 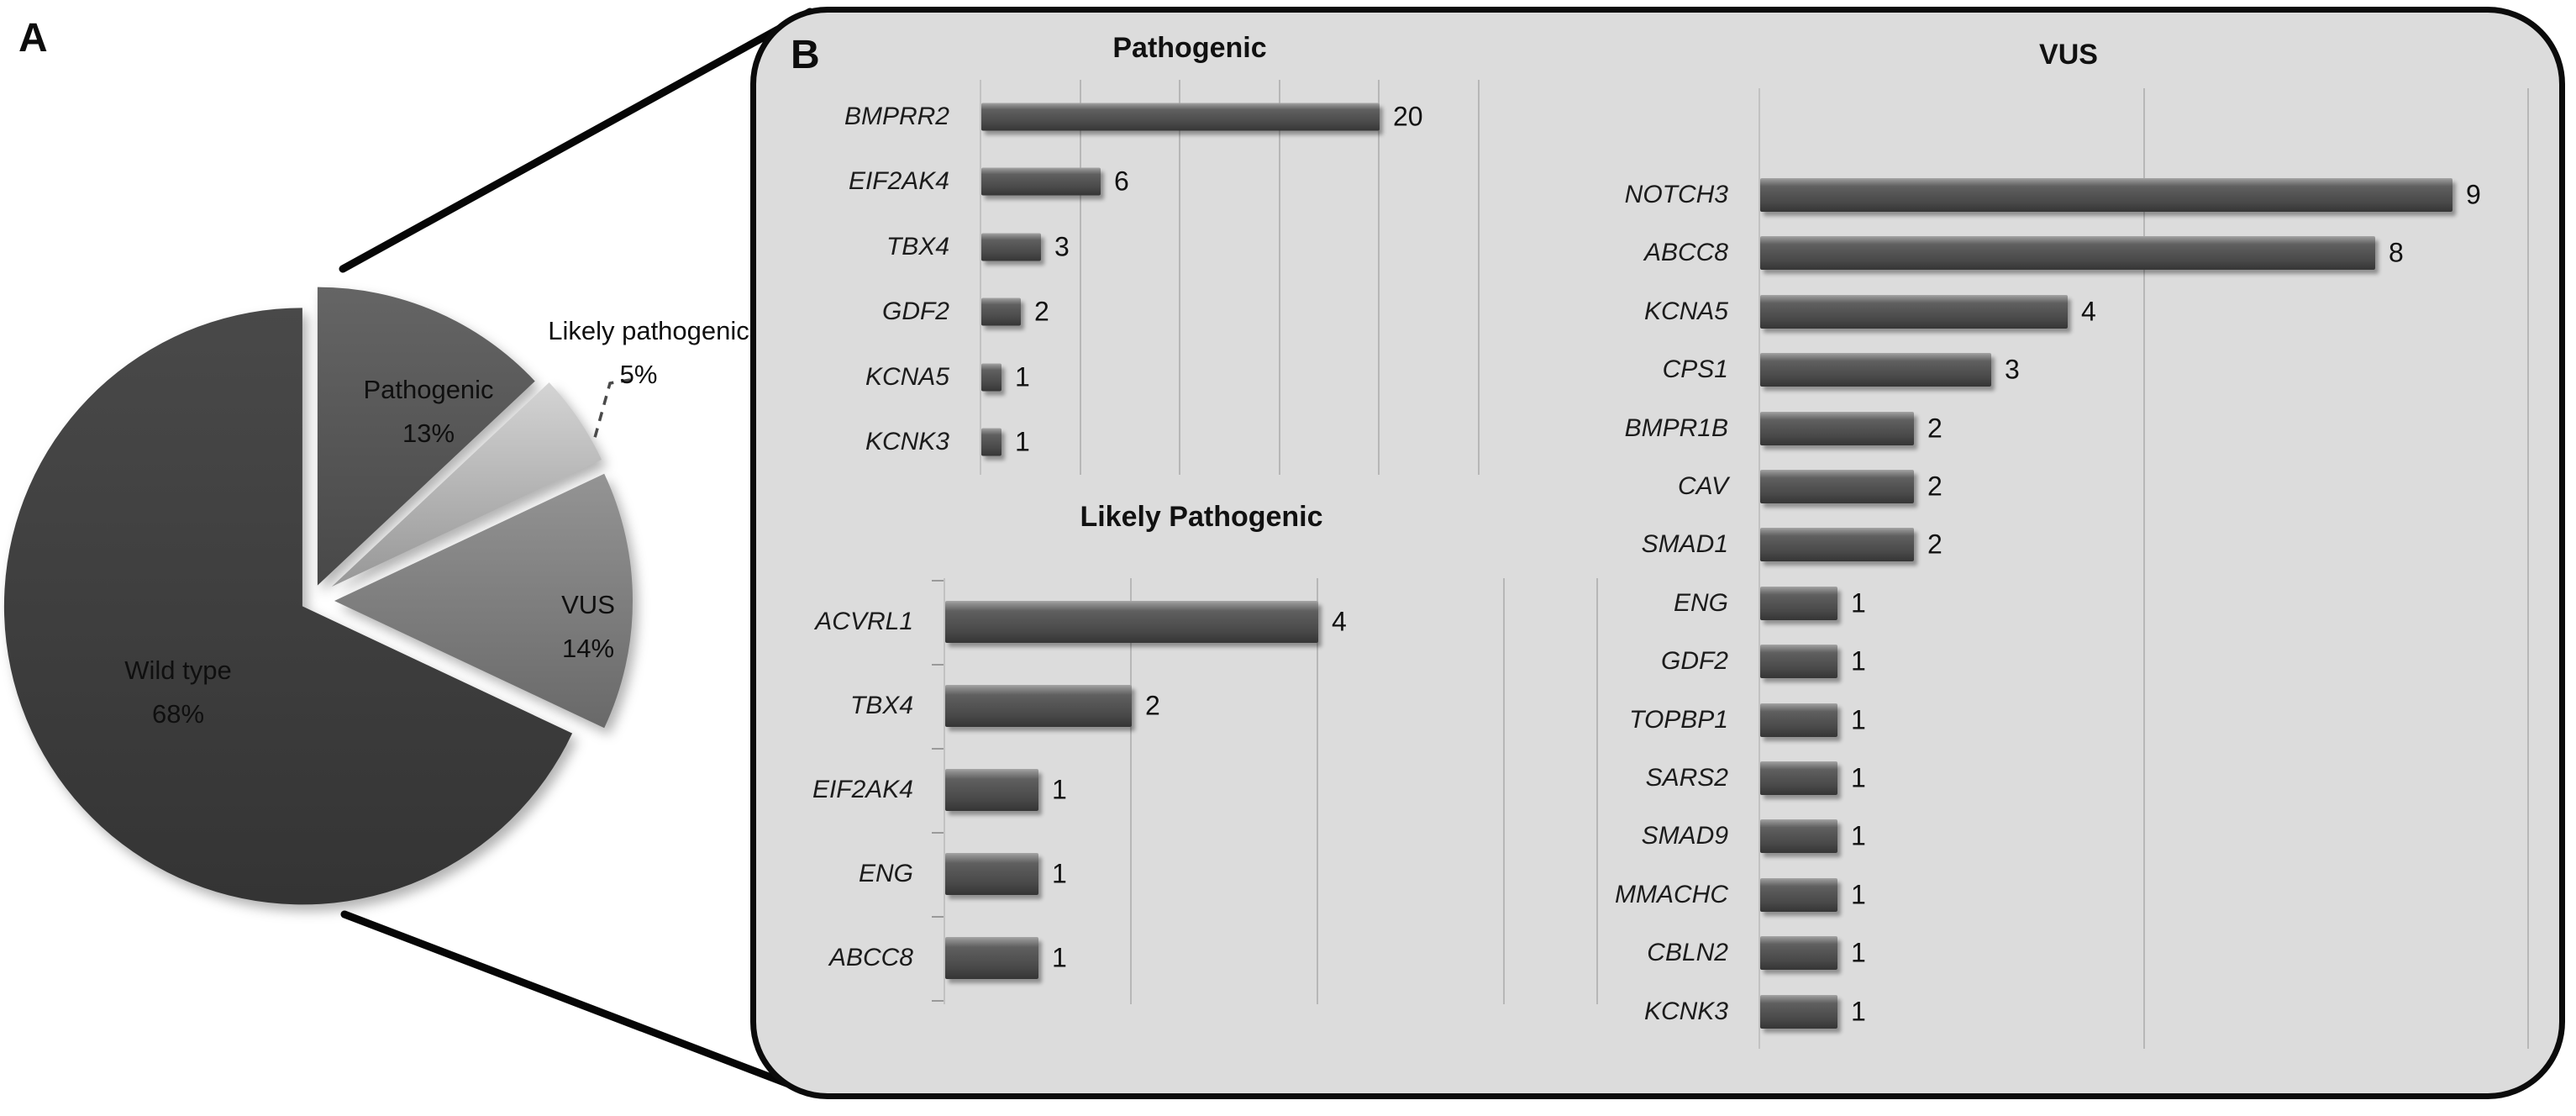 I want to click on pie-label-wild-type: Wild type 68%, so click(x=177, y=692).